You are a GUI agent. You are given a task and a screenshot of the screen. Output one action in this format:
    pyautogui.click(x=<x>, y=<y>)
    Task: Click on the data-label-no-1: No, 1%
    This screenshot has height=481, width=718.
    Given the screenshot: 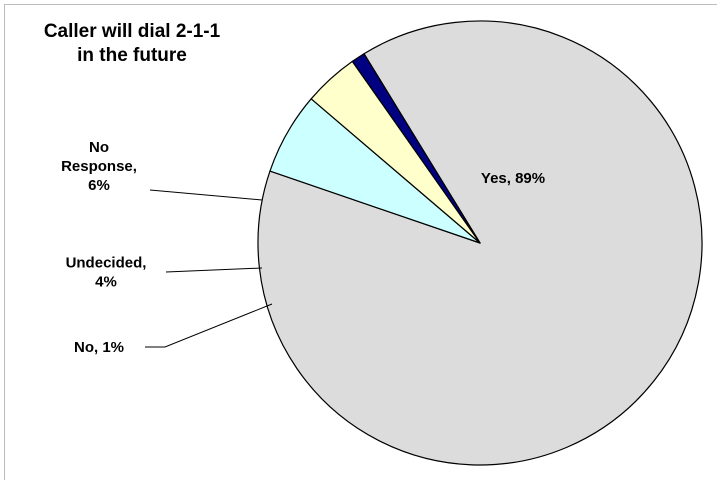 What is the action you would take?
    pyautogui.click(x=99, y=347)
    